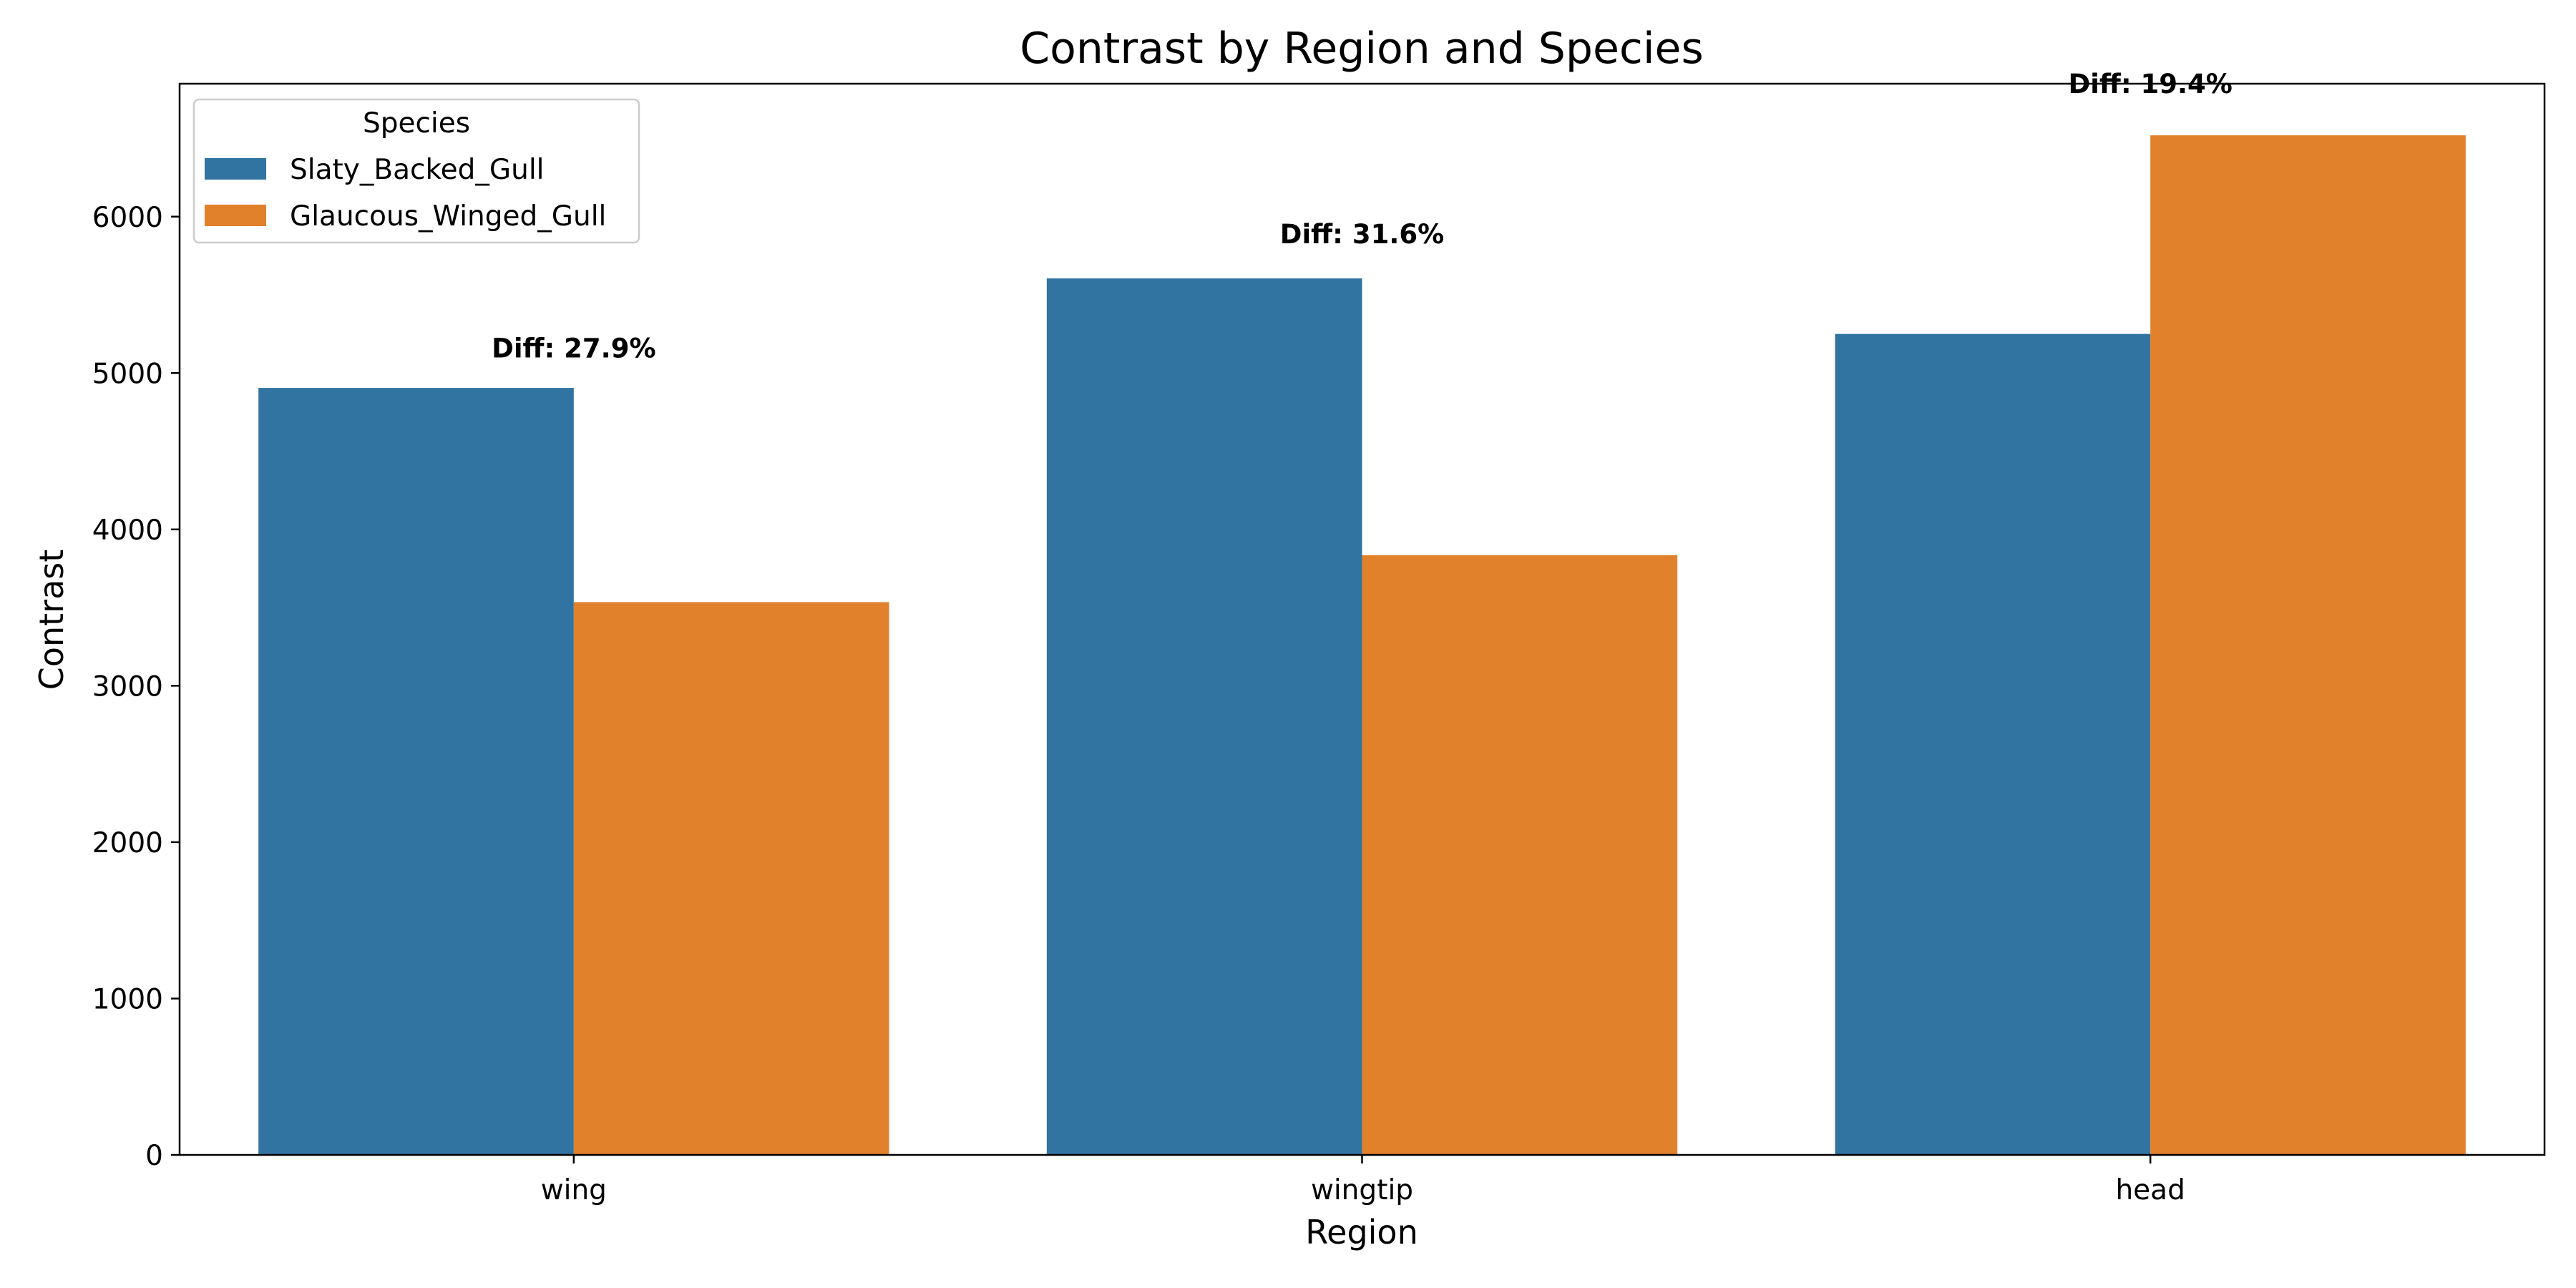 This screenshot has width=2576, height=1288. I want to click on legend-label-glaucous-winged-gull: Glaucous_Winged_Gull, so click(448, 217).